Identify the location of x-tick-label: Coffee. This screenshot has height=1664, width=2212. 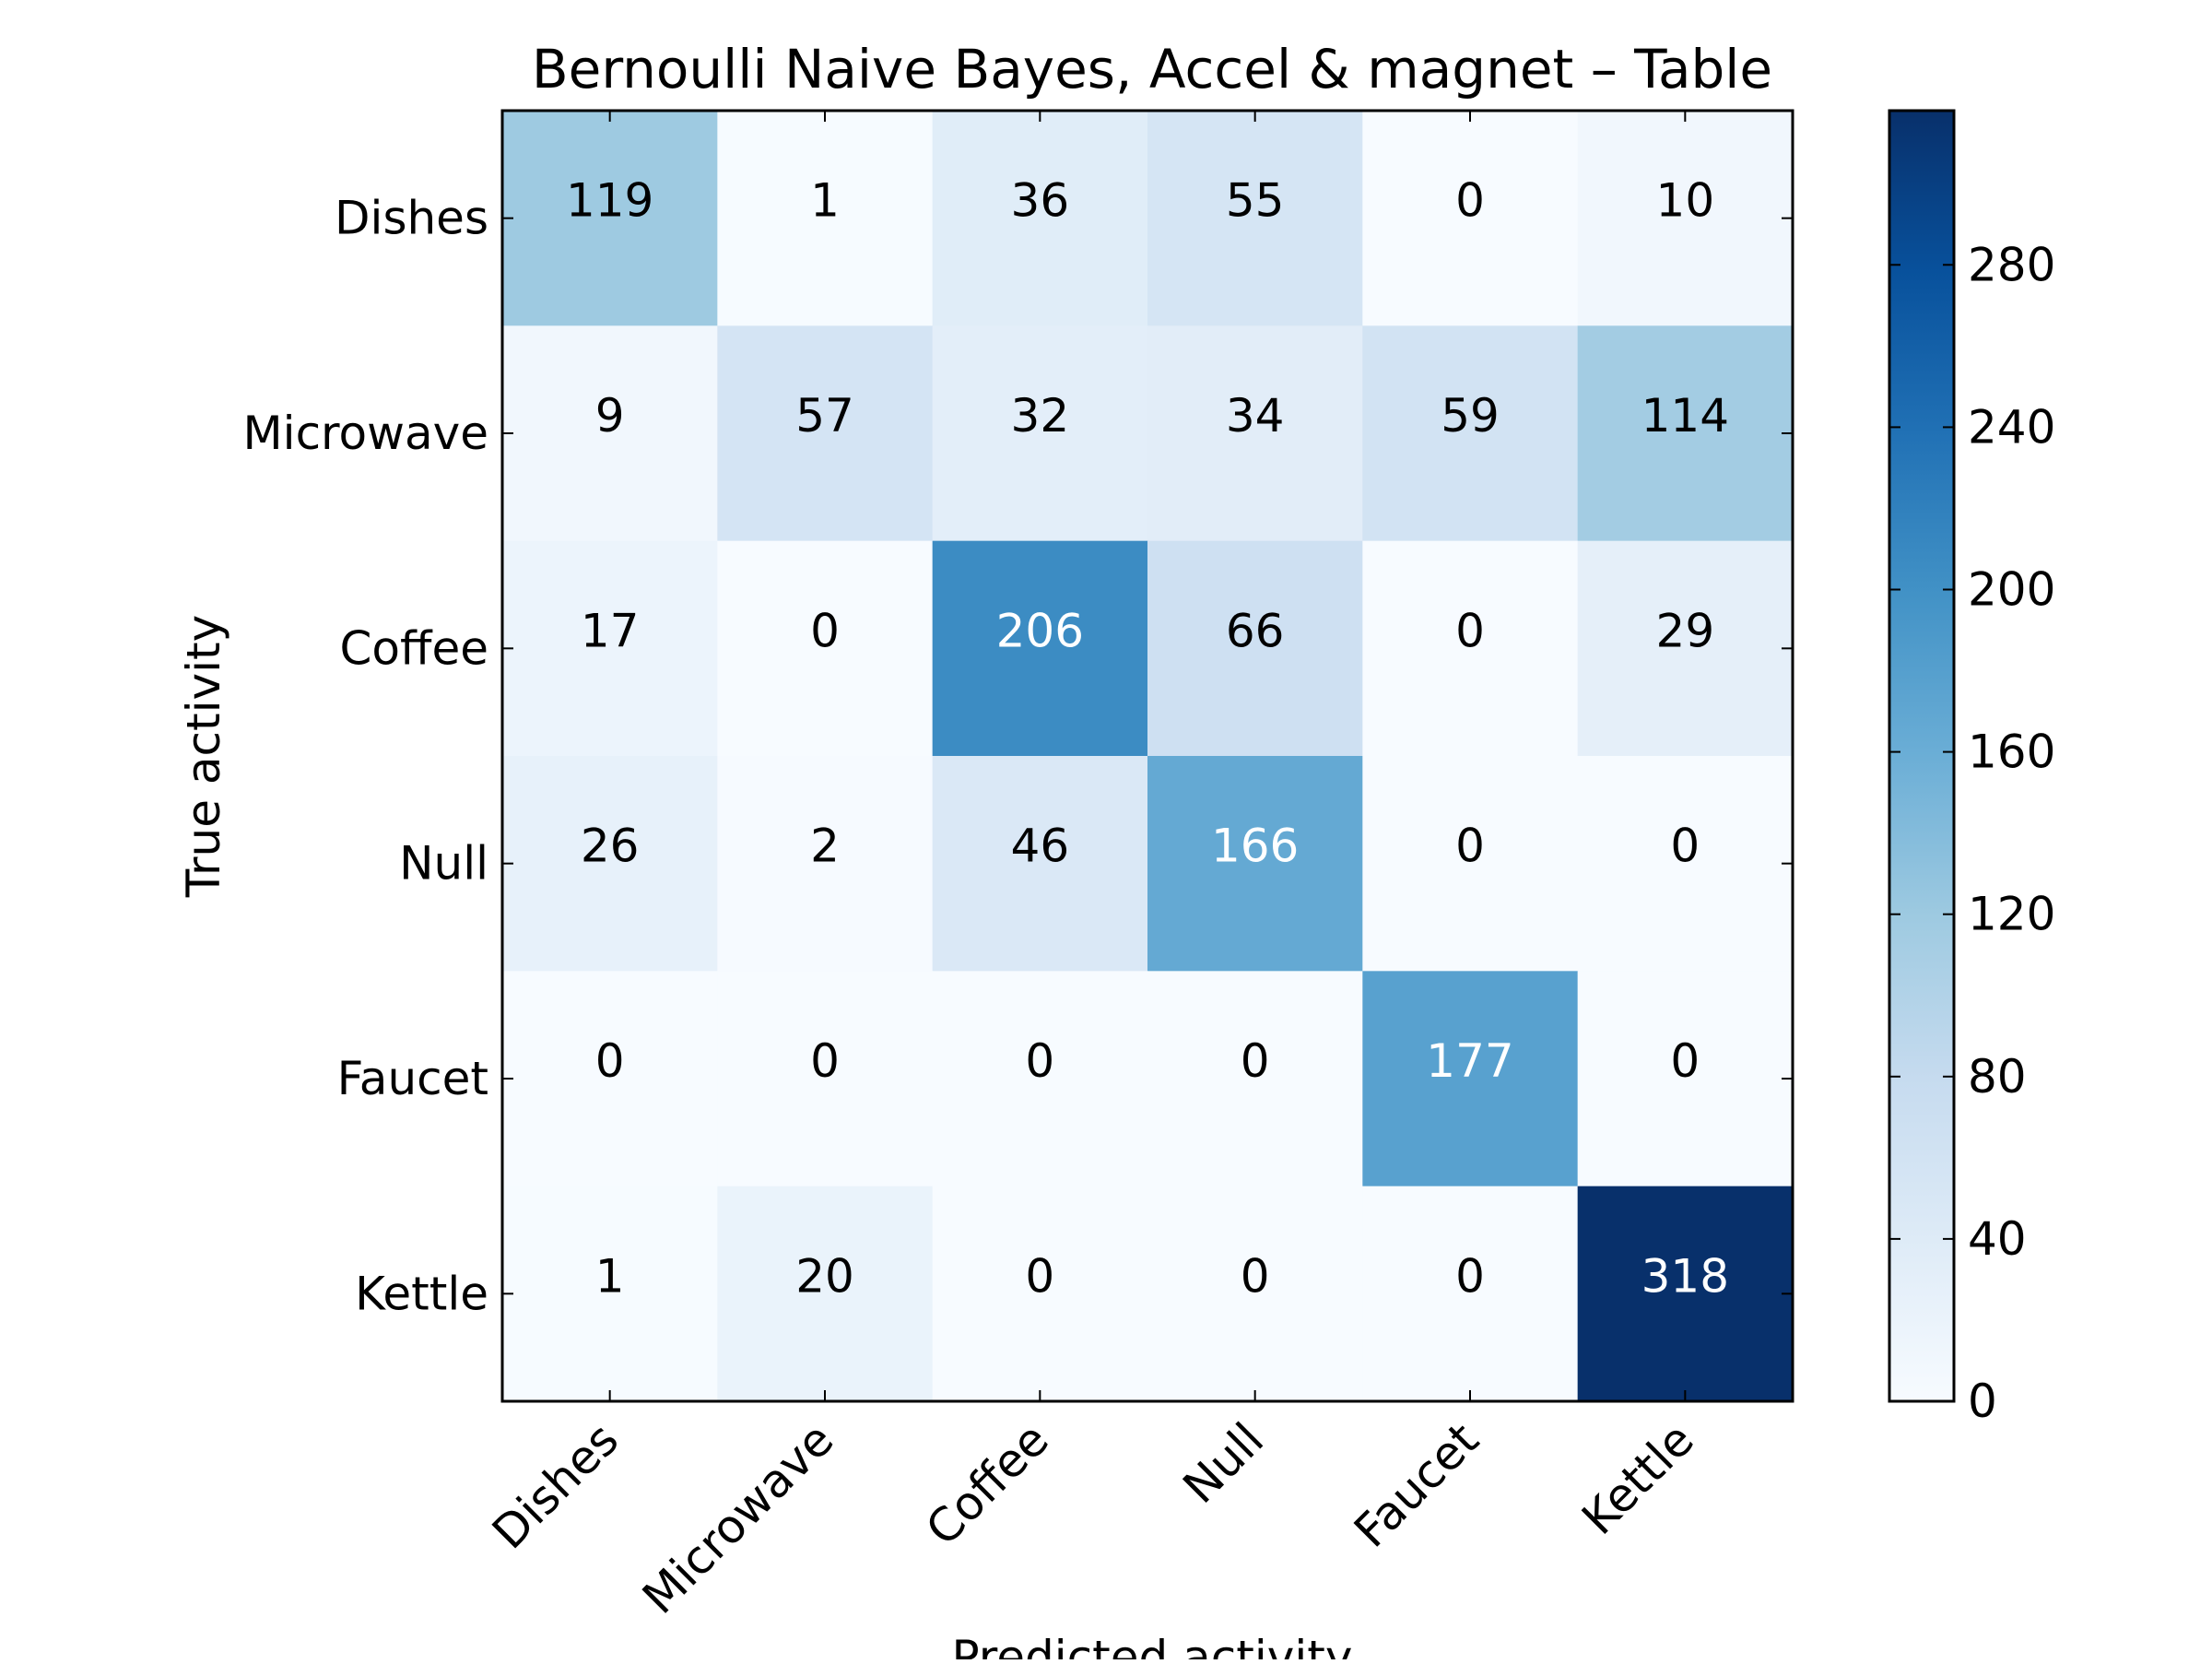
(987, 1483).